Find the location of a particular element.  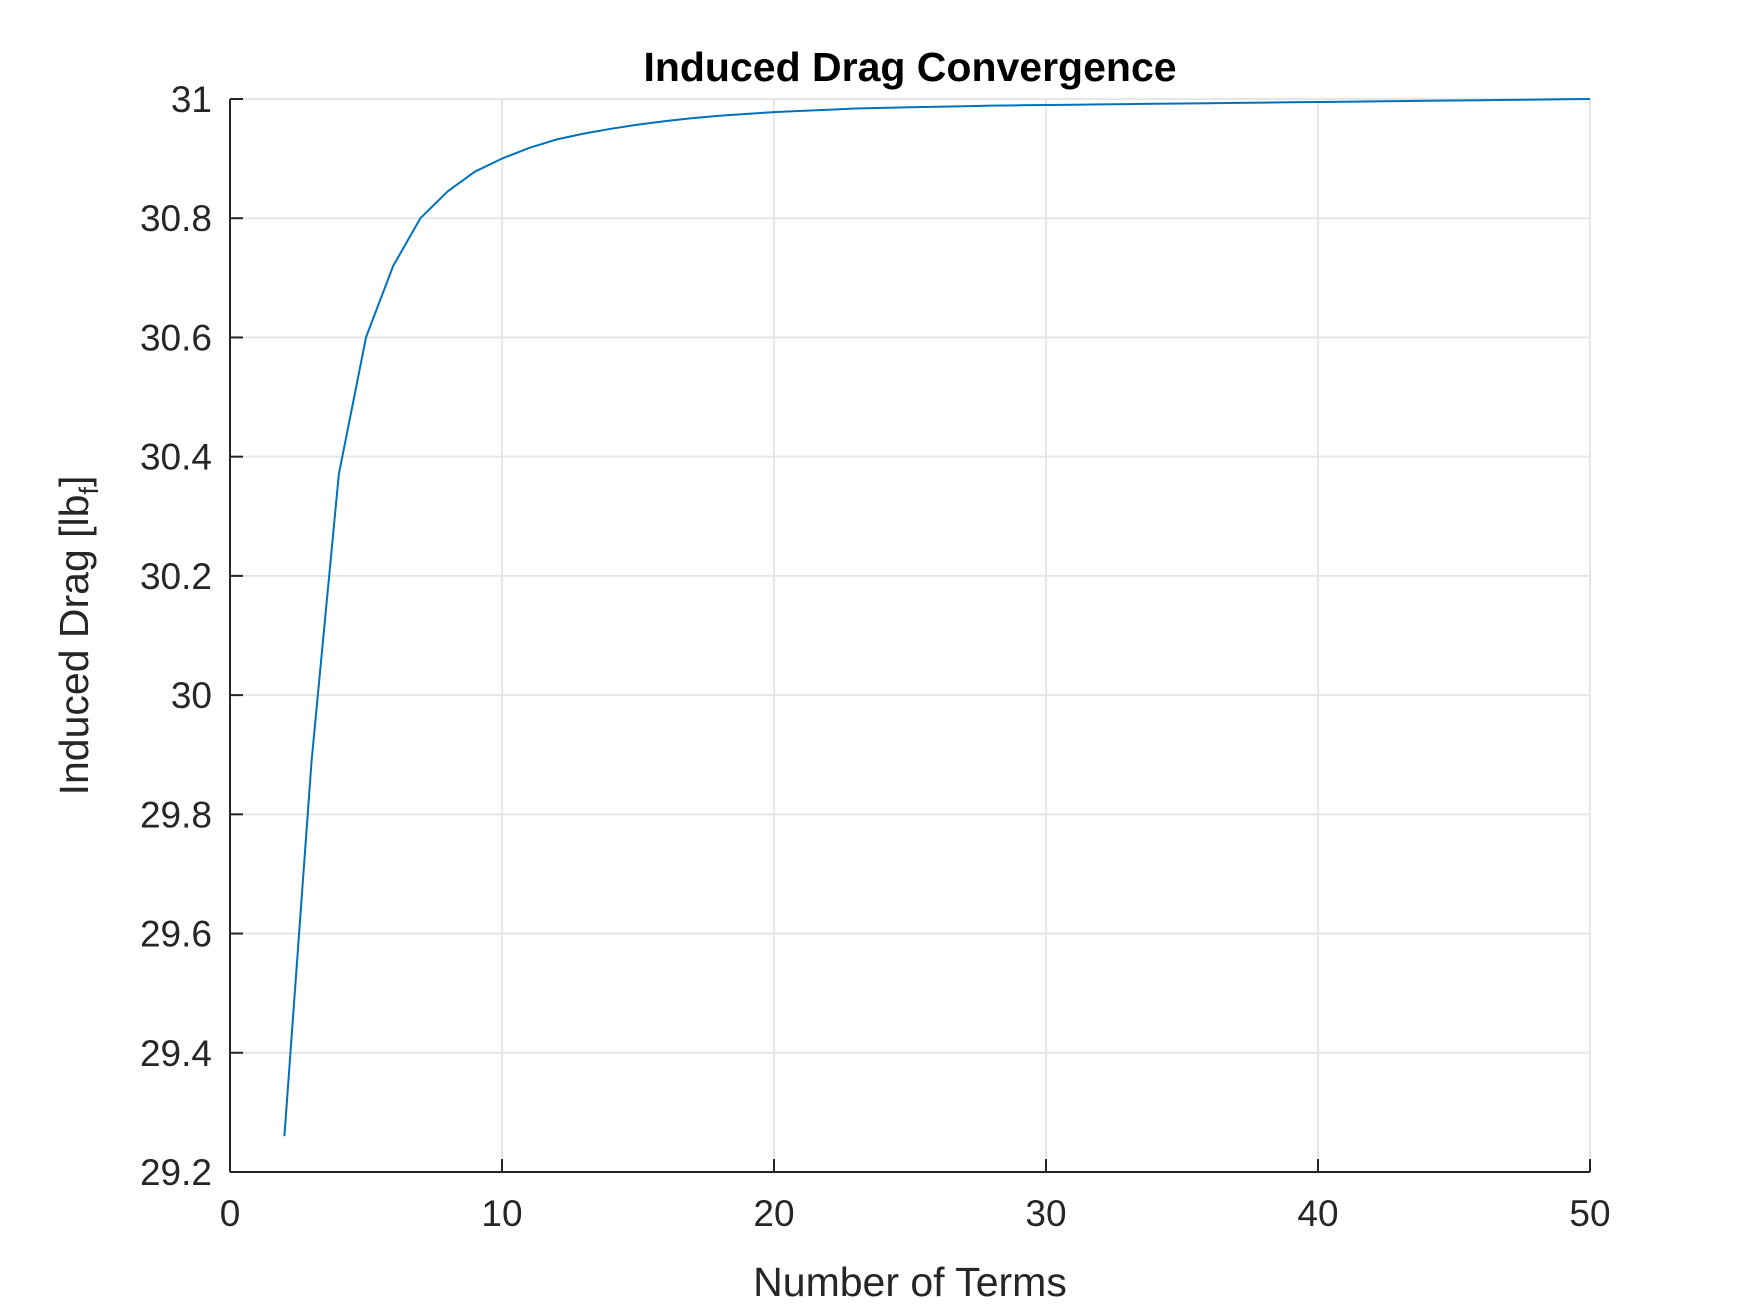

x-axis-label: Number of Terms is located at coordinates (910, 1282).